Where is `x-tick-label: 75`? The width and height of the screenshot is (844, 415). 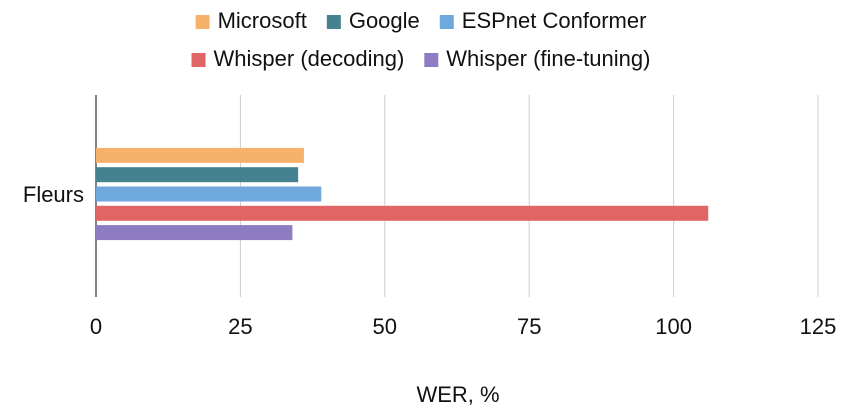
x-tick-label: 75 is located at coordinates (529, 326).